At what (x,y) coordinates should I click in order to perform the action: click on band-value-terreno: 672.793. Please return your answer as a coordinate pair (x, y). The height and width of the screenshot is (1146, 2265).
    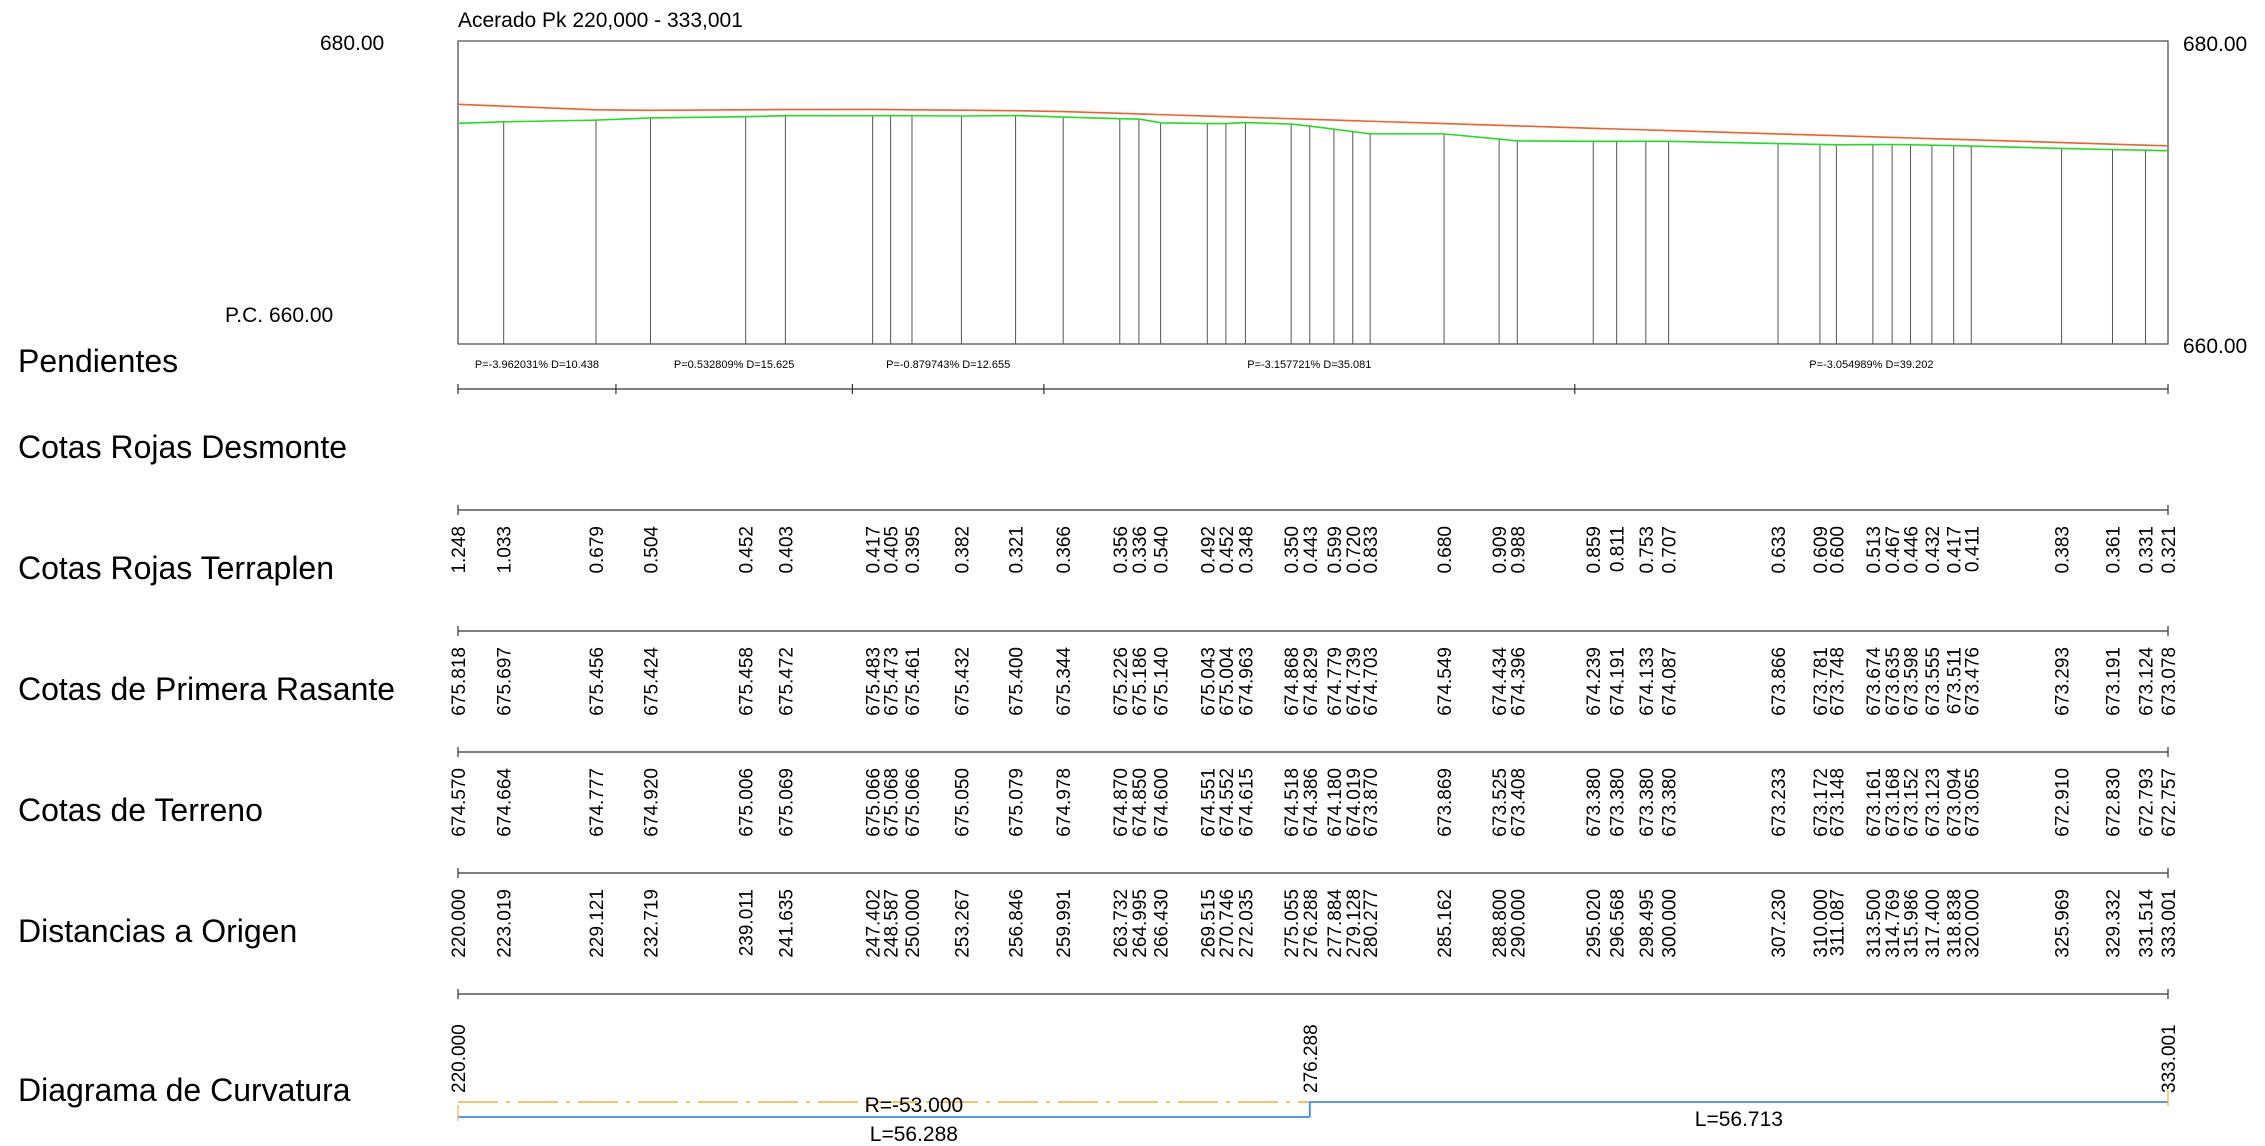
    Looking at the image, I should click on (2146, 802).